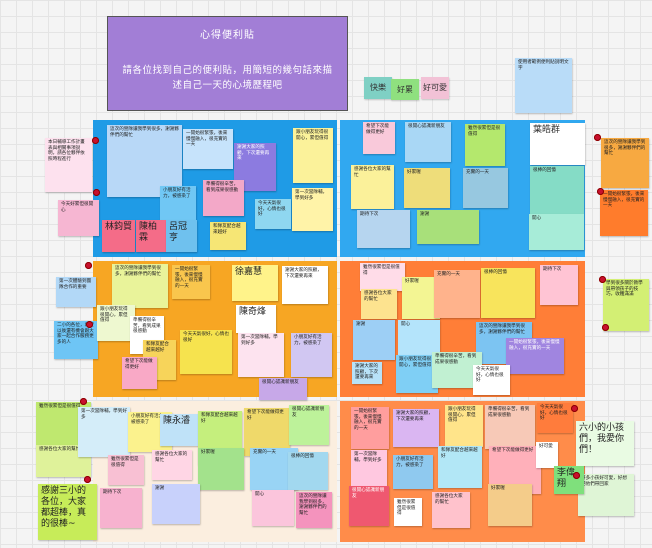 The image size is (652, 548). Describe the element at coordinates (227, 35) in the screenshot. I see `board-title: 心得便利貼` at that location.